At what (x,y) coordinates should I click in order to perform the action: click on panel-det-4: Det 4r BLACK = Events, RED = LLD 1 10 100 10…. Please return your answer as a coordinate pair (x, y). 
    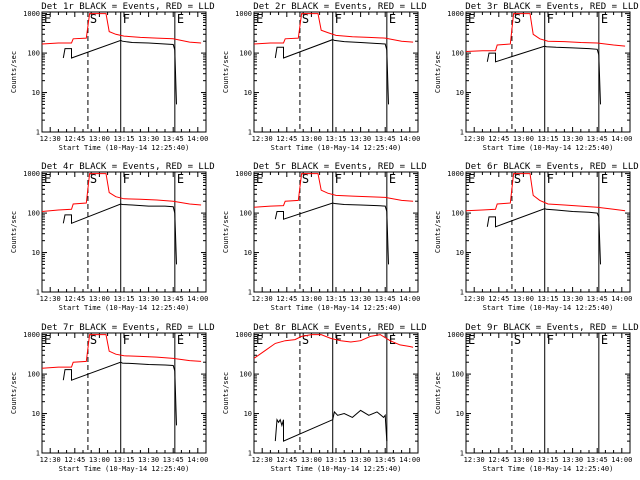
    Looking at the image, I should click on (112, 237).